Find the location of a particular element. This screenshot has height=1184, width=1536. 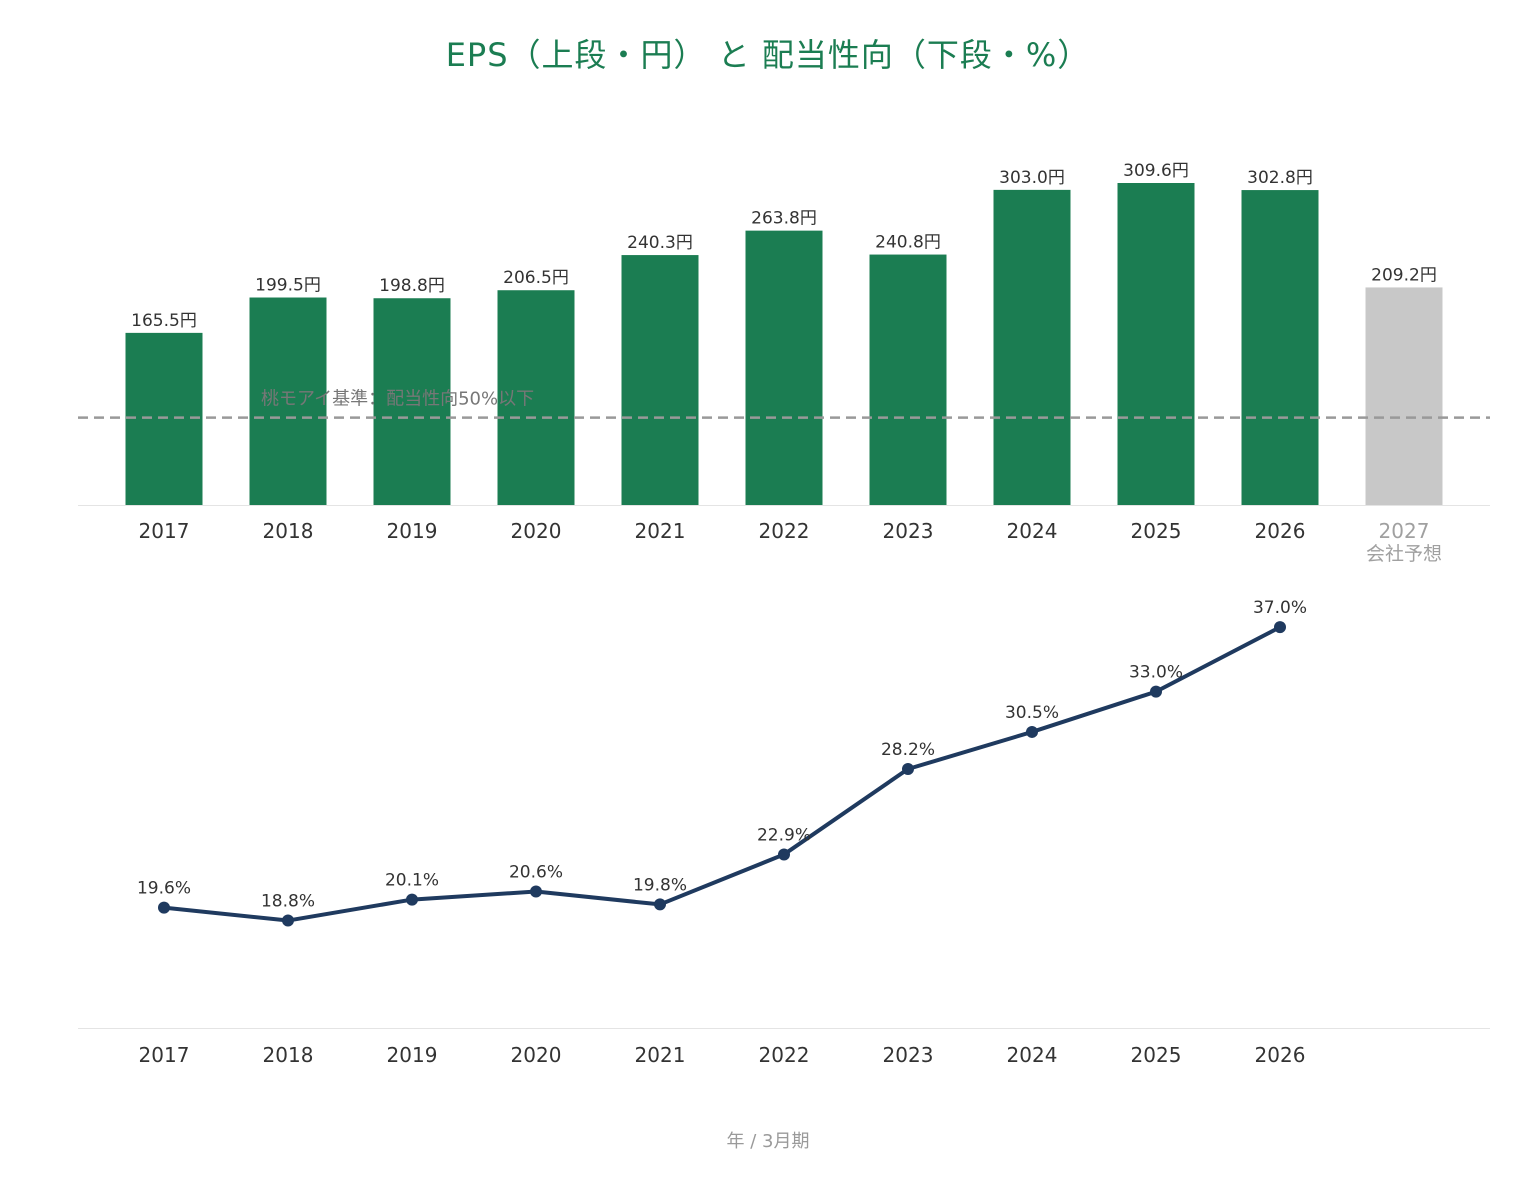

threshold-label: 桃モアイ基準：配当性向50%以下 is located at coordinates (397, 399).